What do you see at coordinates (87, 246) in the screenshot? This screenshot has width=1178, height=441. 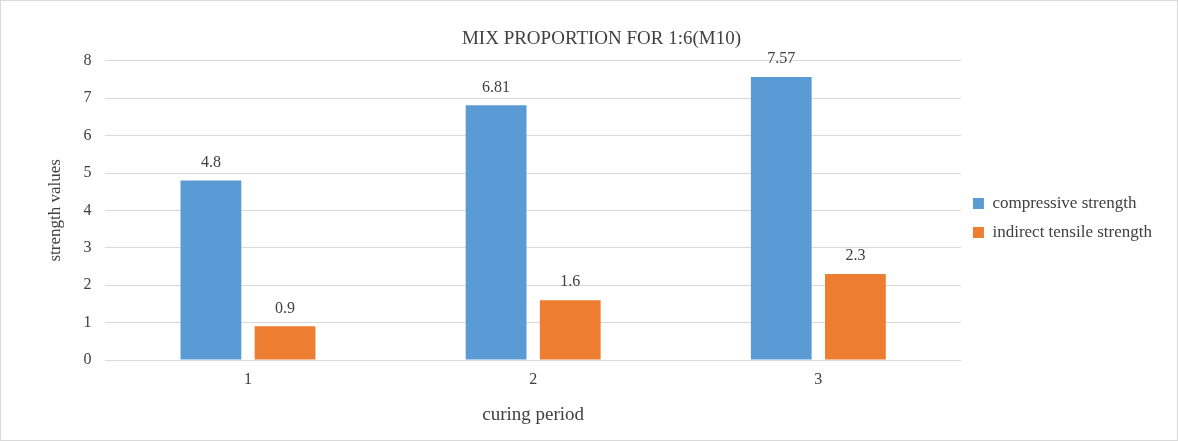 I see `y-tick-label: 3` at bounding box center [87, 246].